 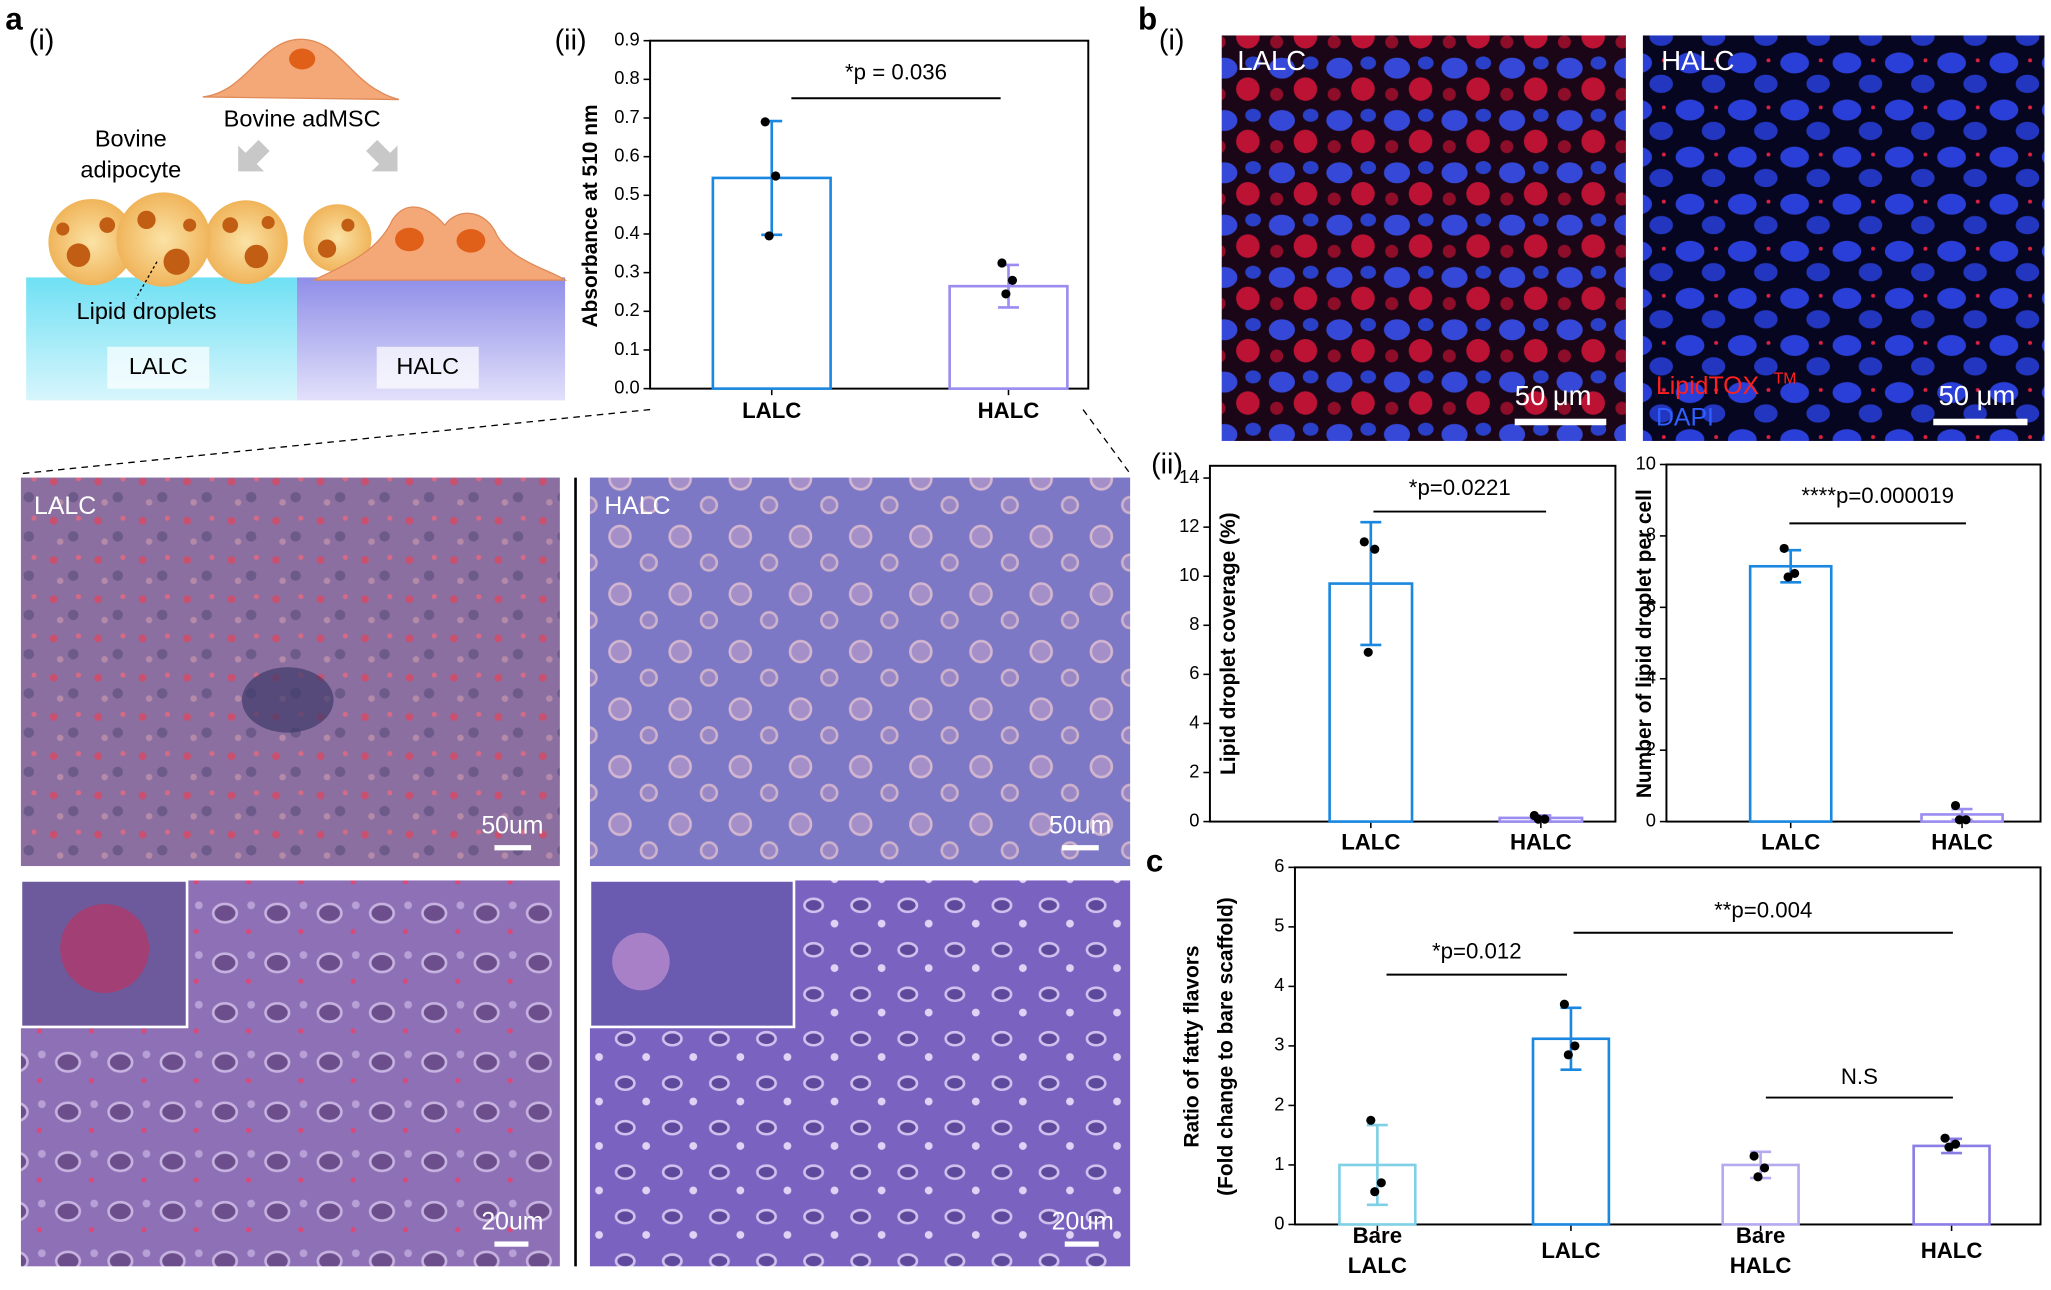 I want to click on y-tick-label: 0.2, so click(x=626, y=309).